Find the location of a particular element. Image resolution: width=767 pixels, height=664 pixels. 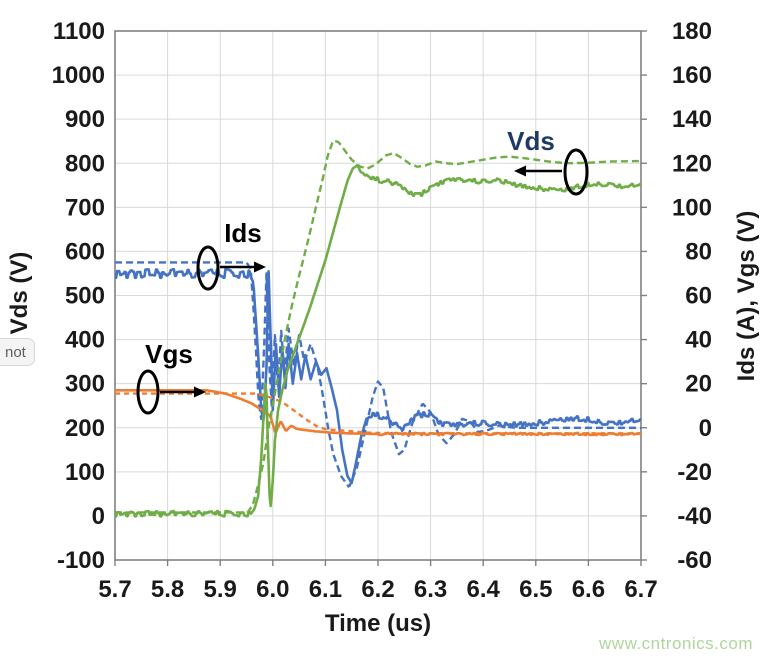

x-axis-tick-label: 6.6 is located at coordinates (588, 589).